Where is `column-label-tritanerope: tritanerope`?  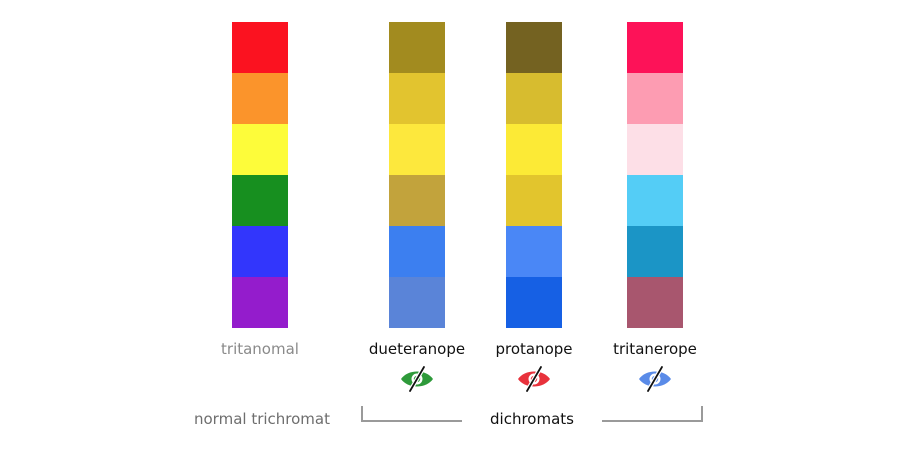
column-label-tritanerope: tritanerope is located at coordinates (655, 349).